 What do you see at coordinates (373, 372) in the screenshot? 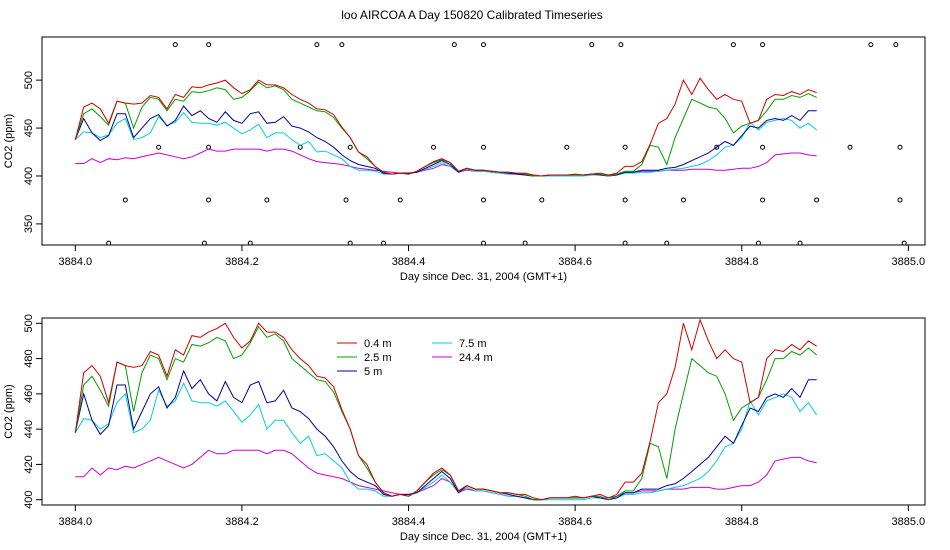
I see `legend-label: 5 m` at bounding box center [373, 372].